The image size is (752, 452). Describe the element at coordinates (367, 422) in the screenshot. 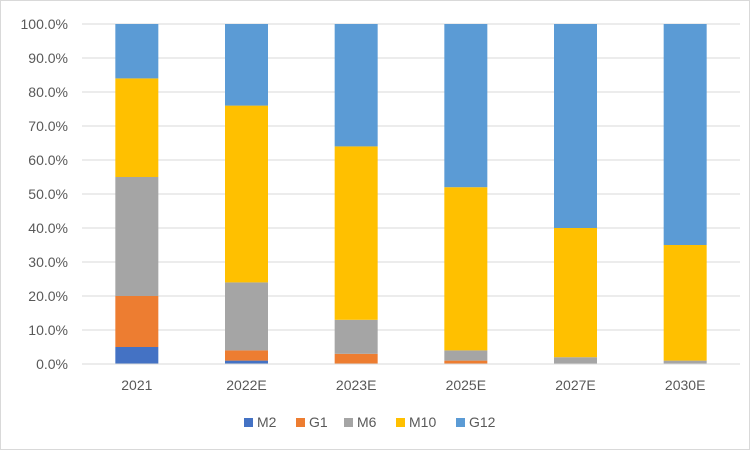

I see `legend-label: M6` at that location.